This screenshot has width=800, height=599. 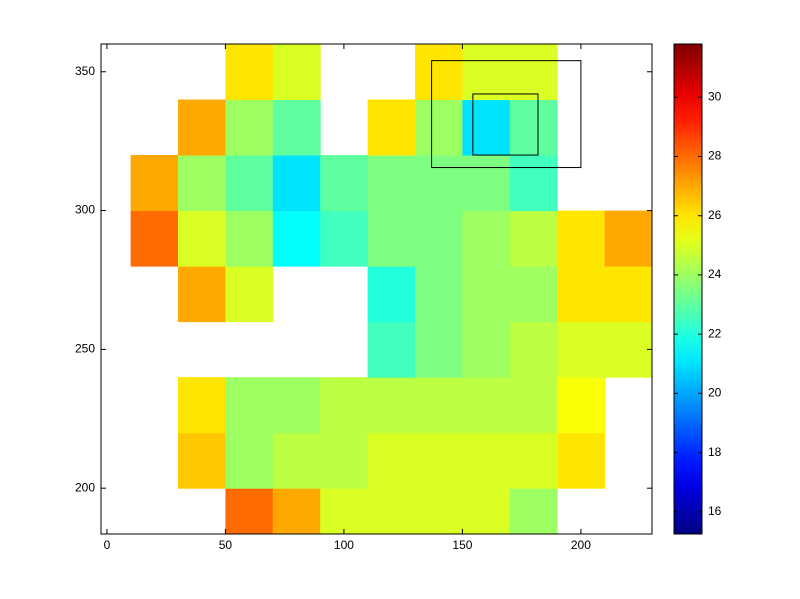 What do you see at coordinates (688, 289) in the screenshot?
I see `colorbar` at bounding box center [688, 289].